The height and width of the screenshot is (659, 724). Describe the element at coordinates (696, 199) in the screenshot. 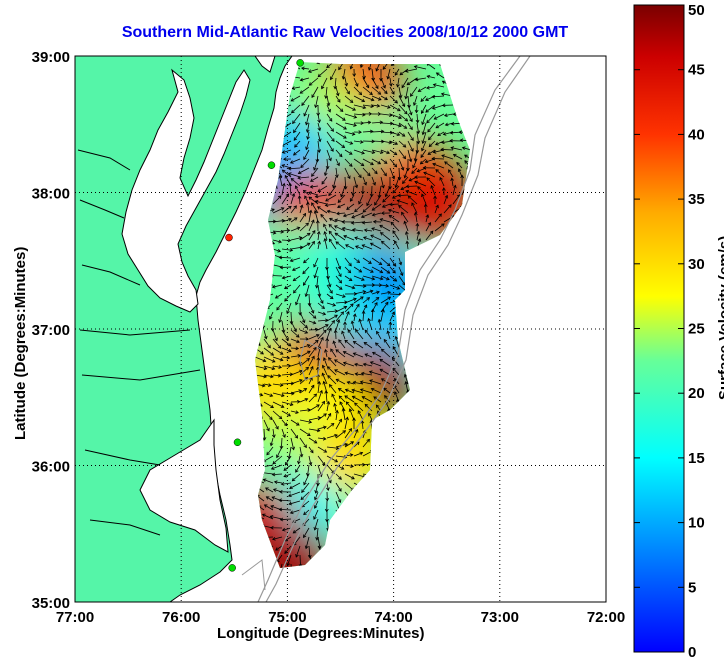

I see `colorbar-tick-label: 35` at that location.